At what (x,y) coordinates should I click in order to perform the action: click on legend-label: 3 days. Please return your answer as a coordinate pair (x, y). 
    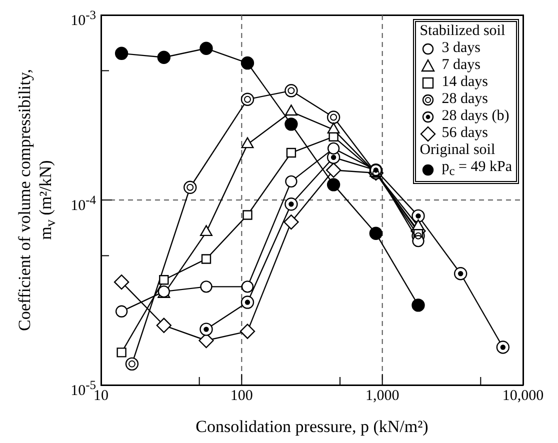
    Looking at the image, I should click on (461, 48).